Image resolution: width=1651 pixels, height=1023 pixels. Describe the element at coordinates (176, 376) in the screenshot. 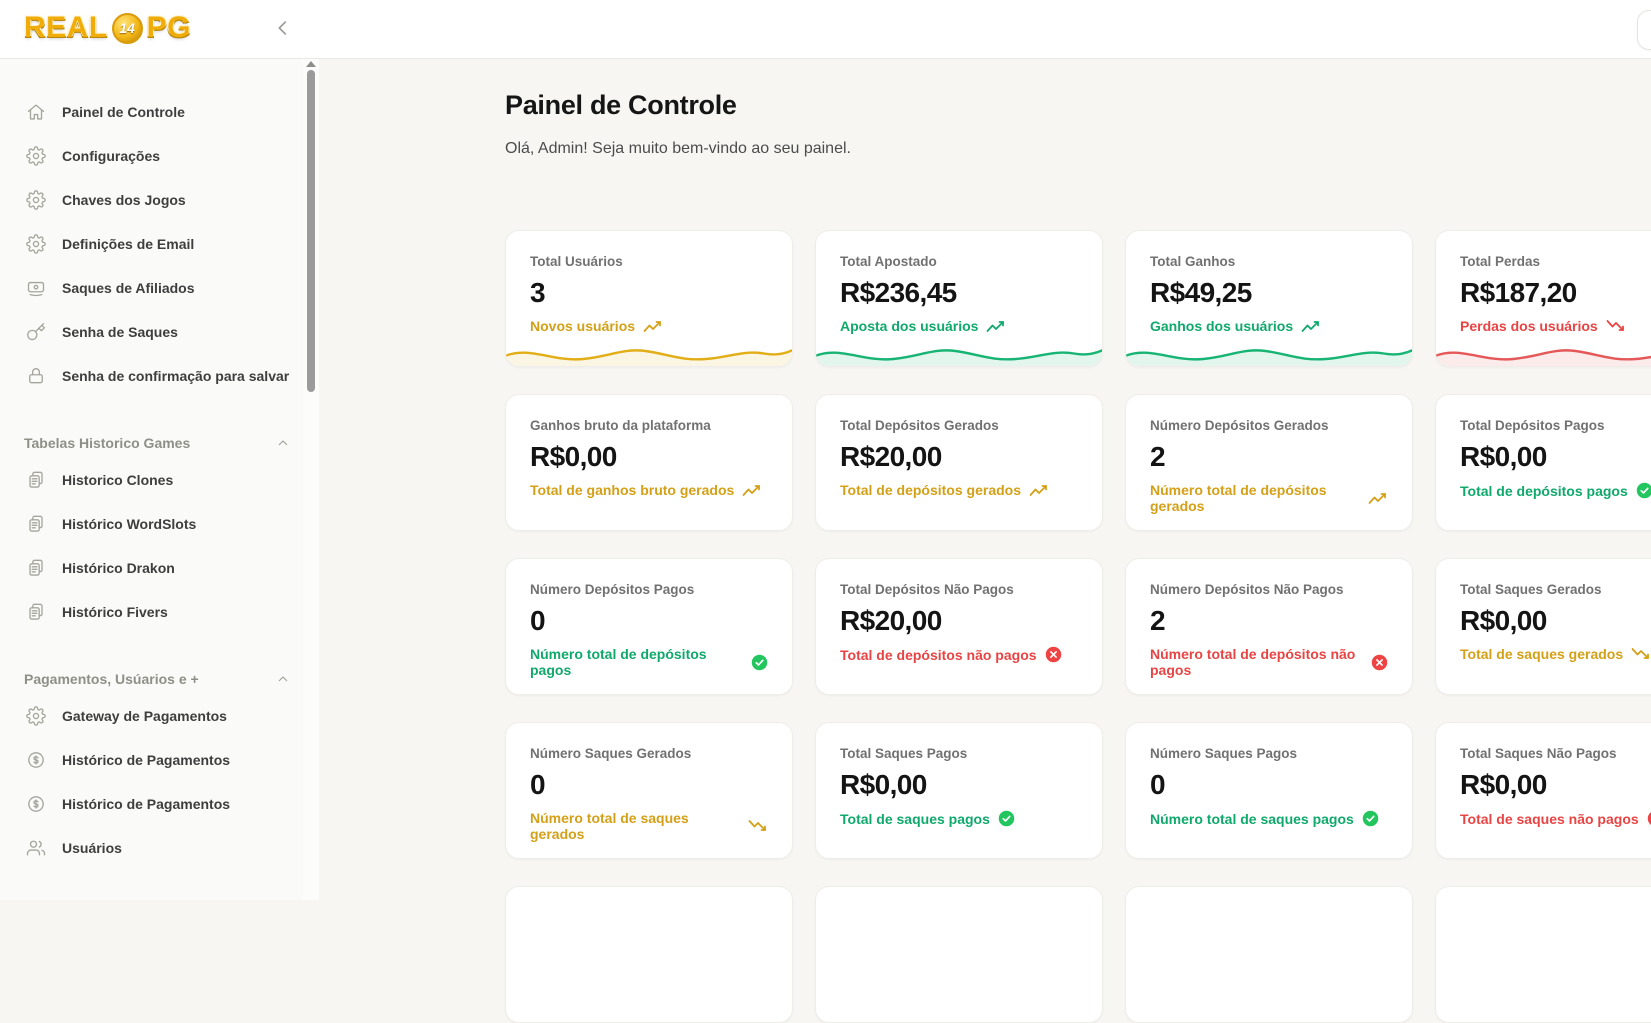

I see `sidebar-item-label: Senha de confirmação para salvar` at that location.